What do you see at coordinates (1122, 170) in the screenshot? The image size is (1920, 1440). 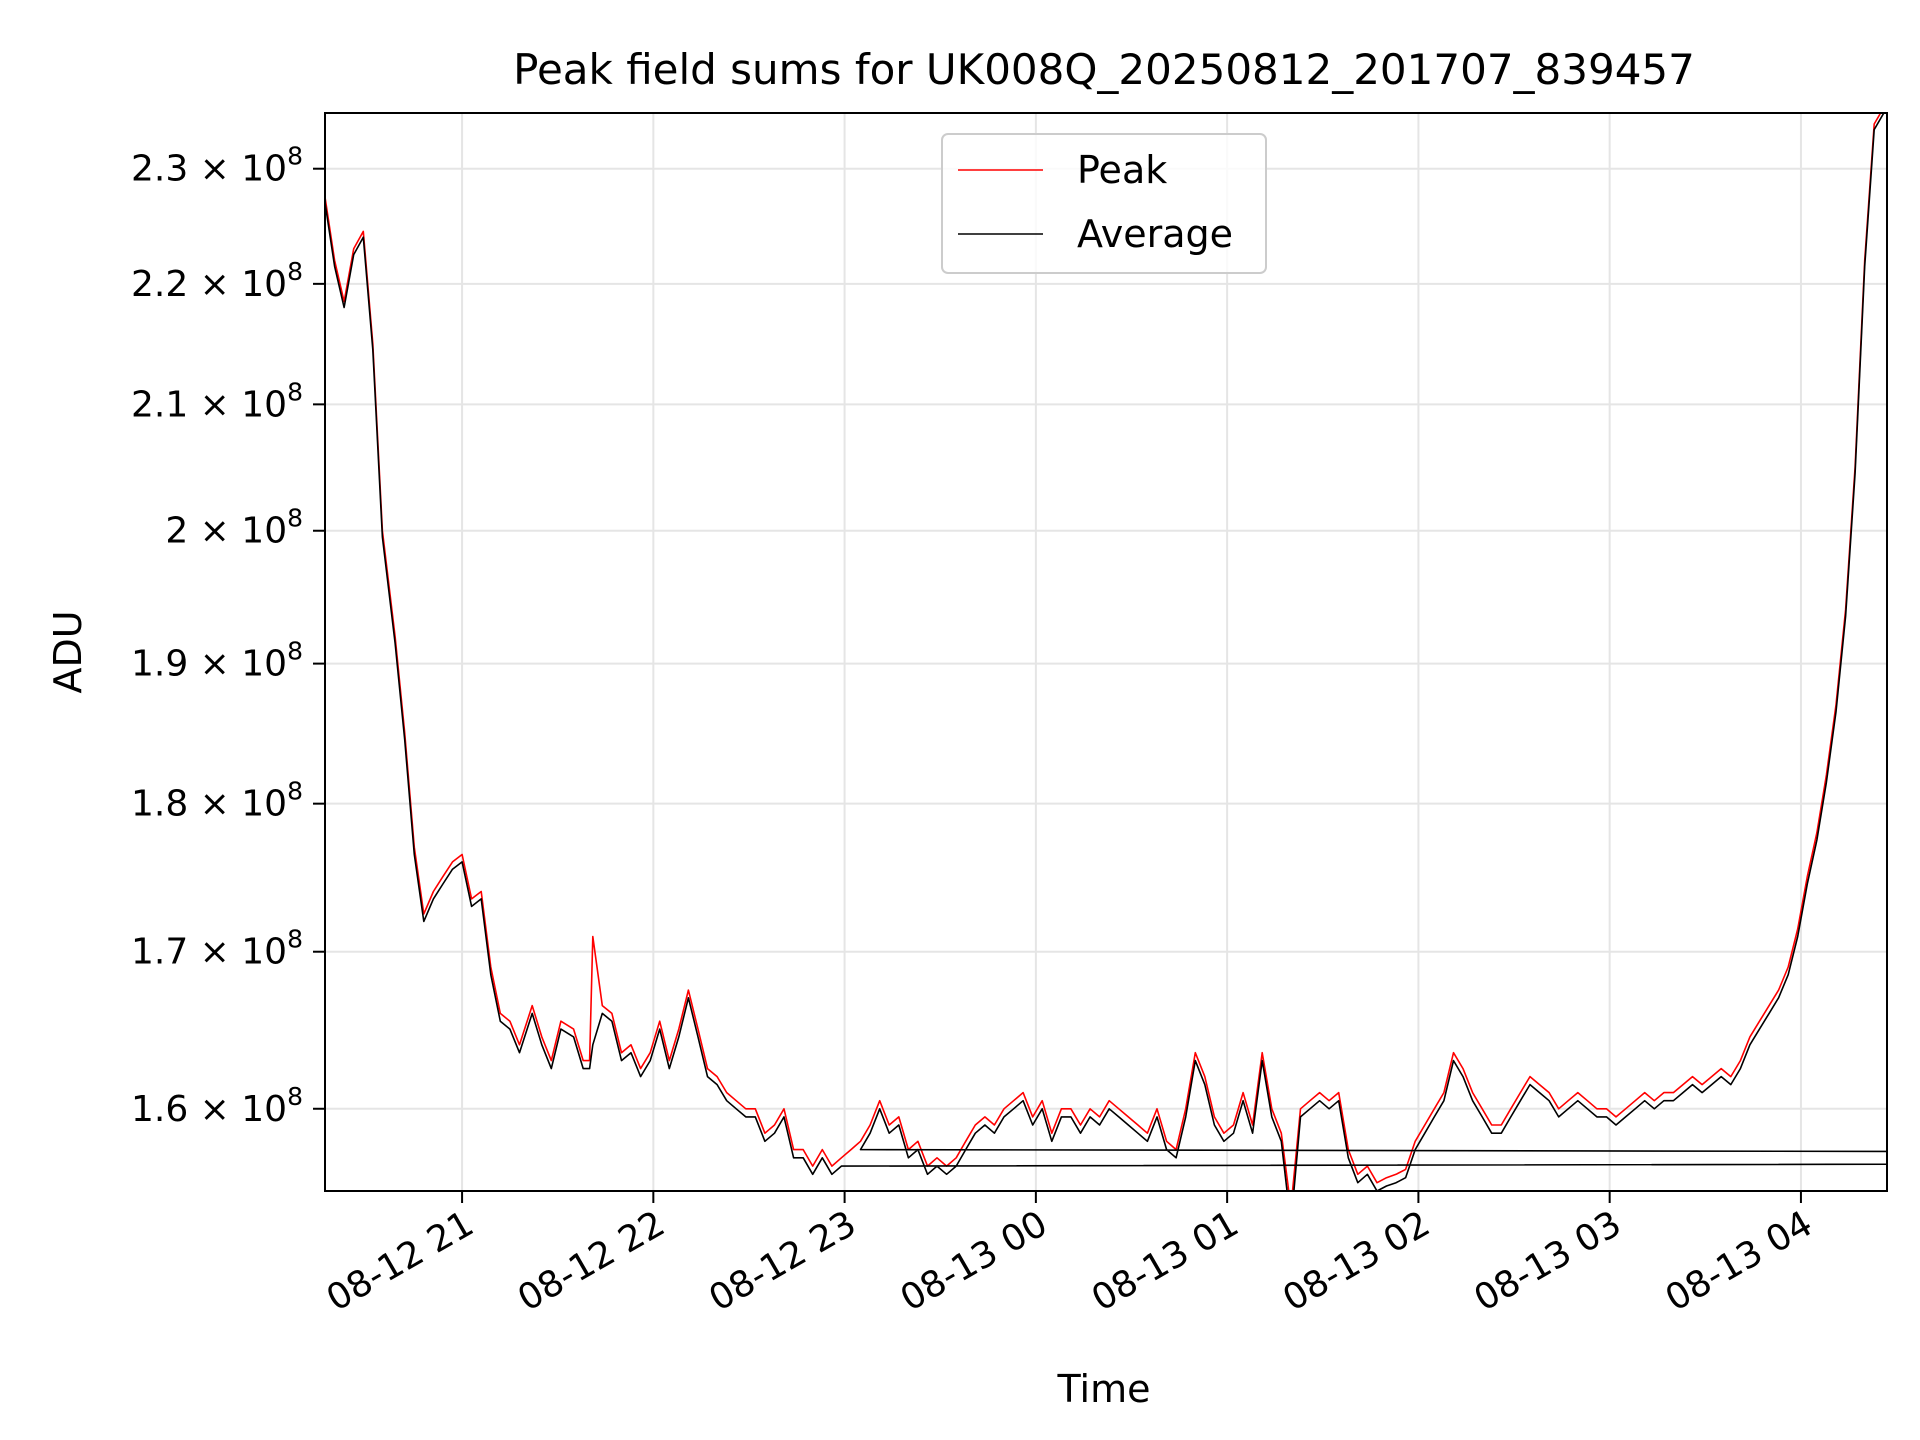 I see `legend-label-peak: Peak` at bounding box center [1122, 170].